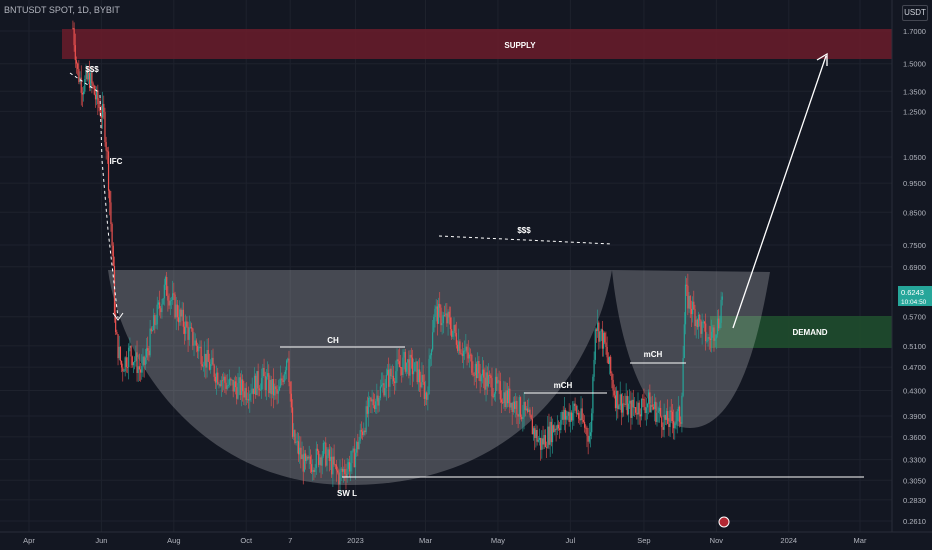 This screenshot has width=932, height=550. I want to click on price-tick-label: 0.3300, so click(914, 460).